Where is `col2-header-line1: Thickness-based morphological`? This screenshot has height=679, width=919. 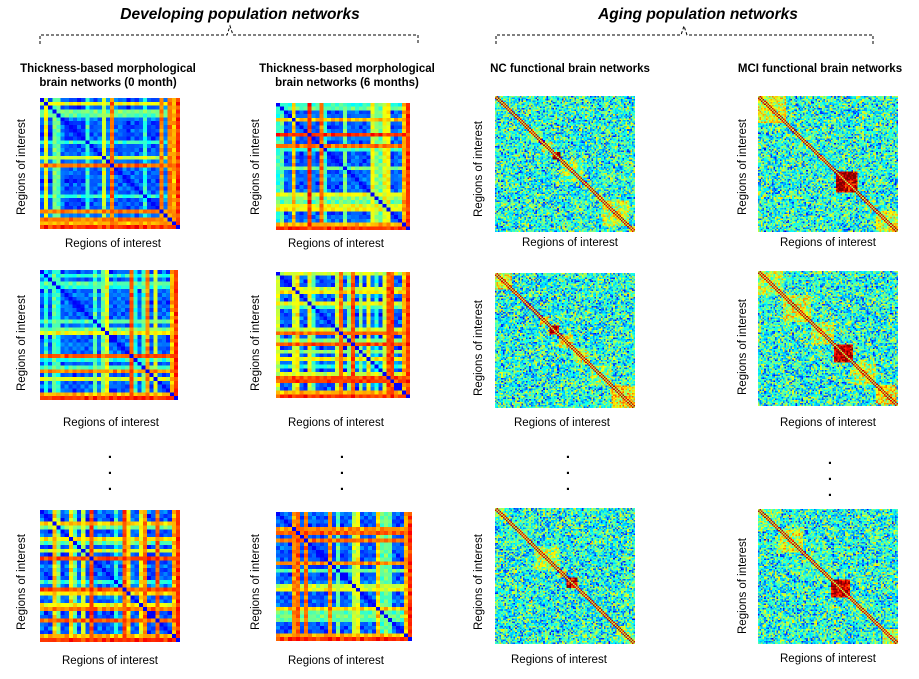 col2-header-line1: Thickness-based morphological is located at coordinates (347, 69).